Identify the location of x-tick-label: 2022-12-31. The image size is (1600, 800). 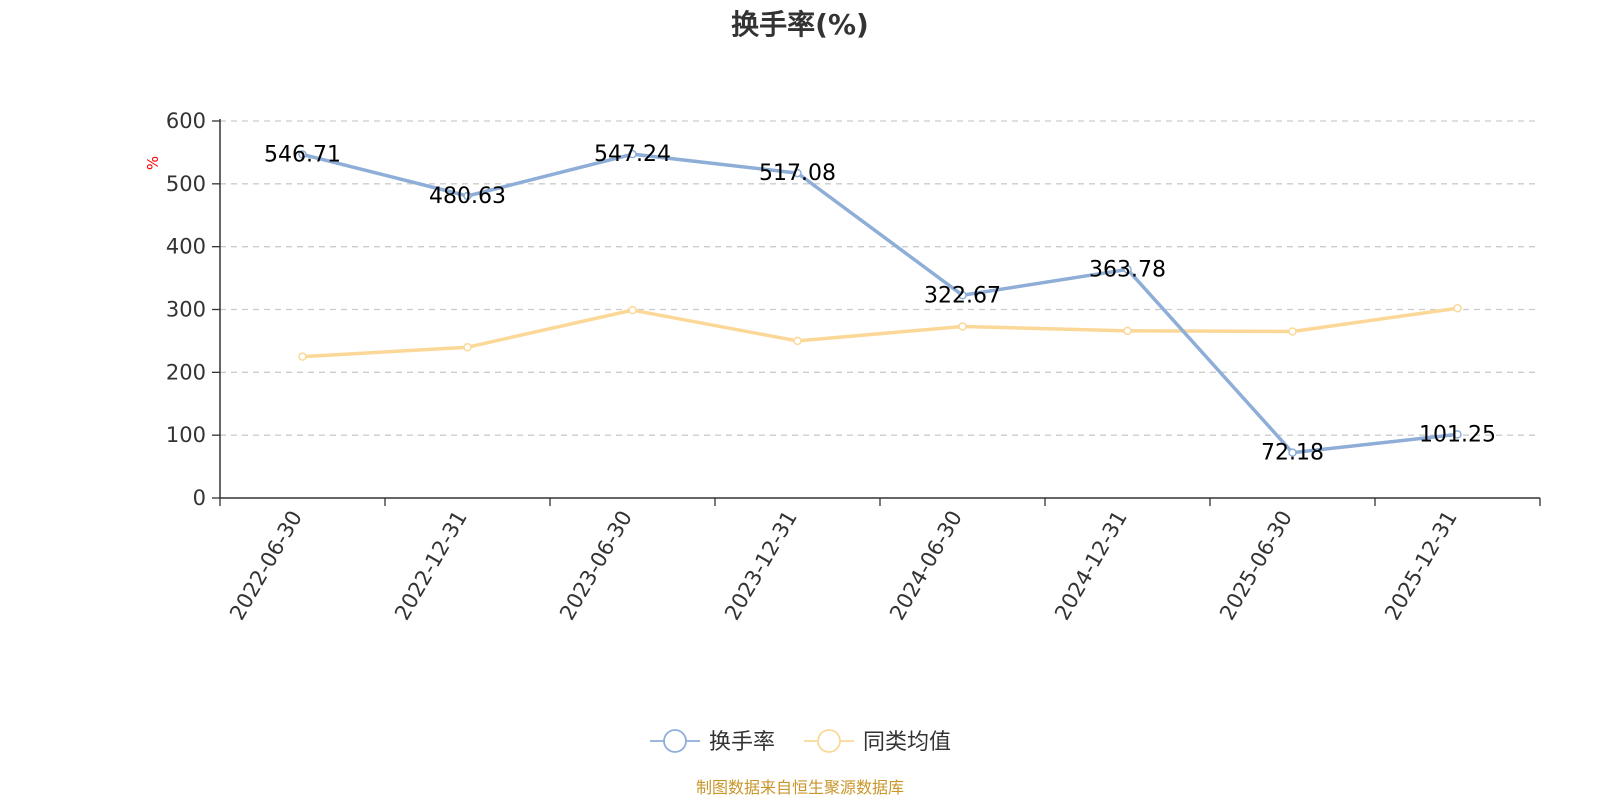
(431, 566).